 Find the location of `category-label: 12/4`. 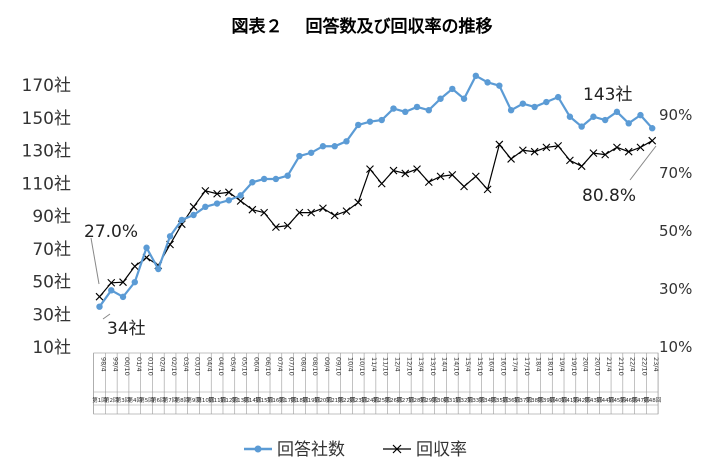

category-label: 12/4 is located at coordinates (398, 364).